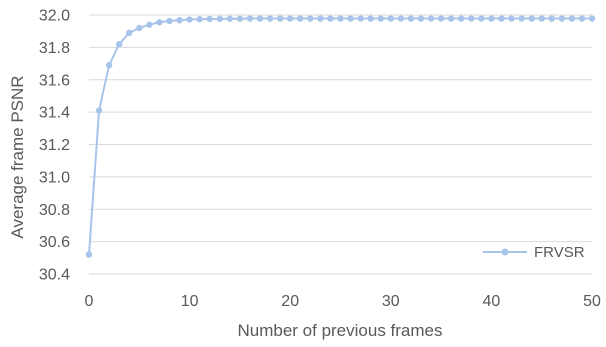 The height and width of the screenshot is (347, 606). I want to click on y-tick-label: 30.4, so click(54, 275).